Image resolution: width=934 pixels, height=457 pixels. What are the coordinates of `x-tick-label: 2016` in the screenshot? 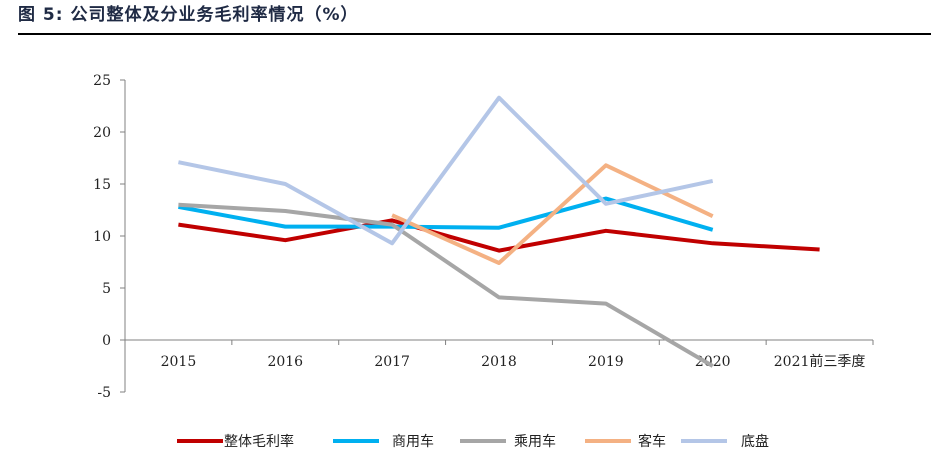 It's located at (285, 362).